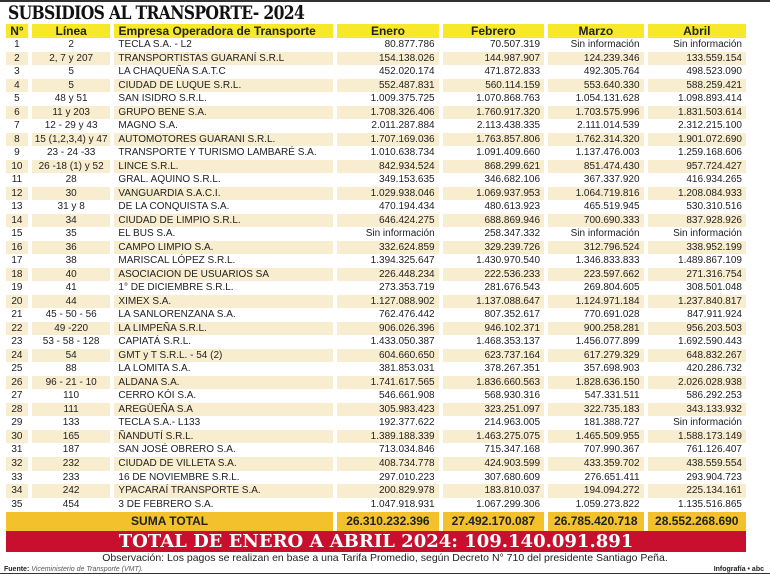 The height and width of the screenshot is (574, 770). I want to click on row-number: 30, so click(17, 436).